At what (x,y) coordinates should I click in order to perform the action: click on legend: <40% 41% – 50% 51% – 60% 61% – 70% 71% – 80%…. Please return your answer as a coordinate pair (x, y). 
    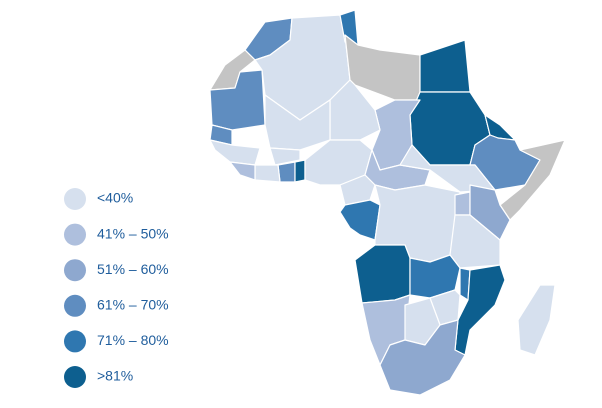
    Looking at the image, I should click on (116, 288).